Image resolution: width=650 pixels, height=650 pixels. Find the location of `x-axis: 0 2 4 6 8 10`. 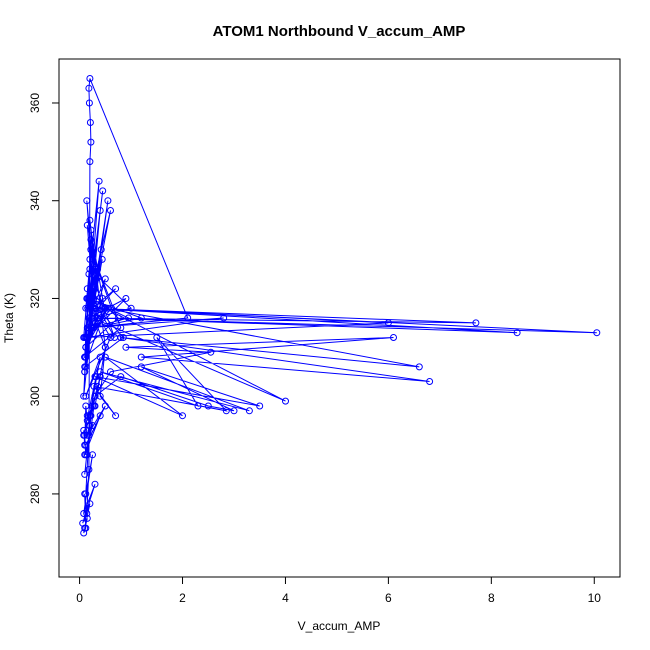

x-axis: 0 2 4 6 8 10 is located at coordinates (338, 590).